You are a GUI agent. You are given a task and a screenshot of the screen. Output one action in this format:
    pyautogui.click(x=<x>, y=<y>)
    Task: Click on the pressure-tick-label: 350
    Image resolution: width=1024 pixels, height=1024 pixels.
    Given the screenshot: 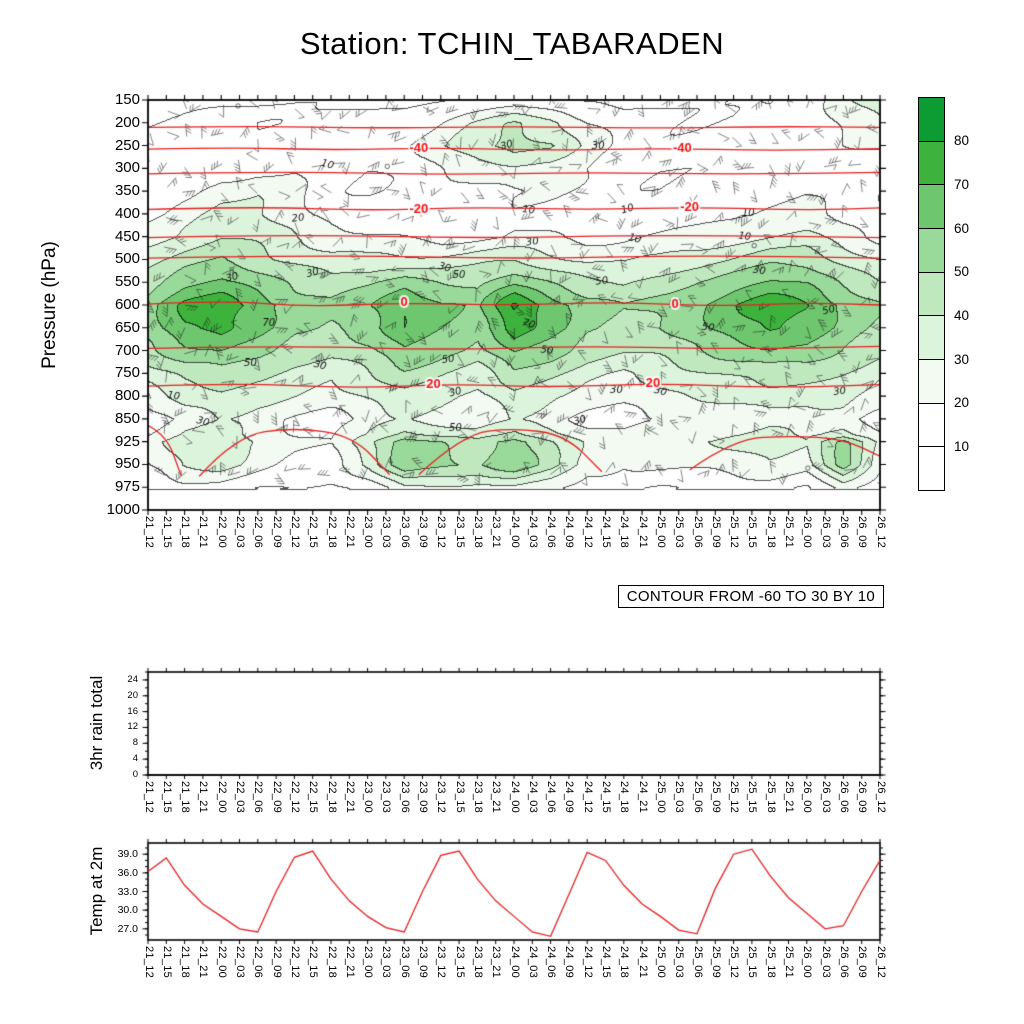 What is the action you would take?
    pyautogui.click(x=127, y=191)
    